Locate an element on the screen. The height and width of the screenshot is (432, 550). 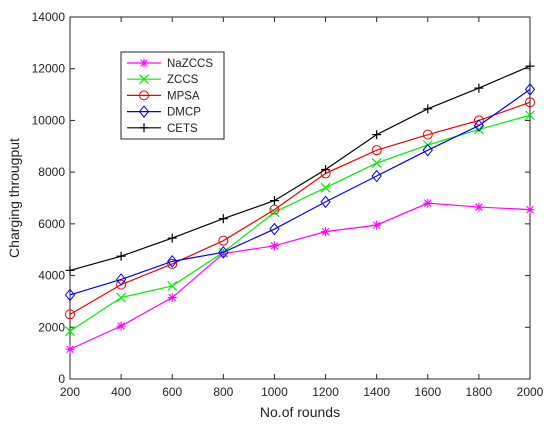
x-tick-label: 600 is located at coordinates (172, 392).